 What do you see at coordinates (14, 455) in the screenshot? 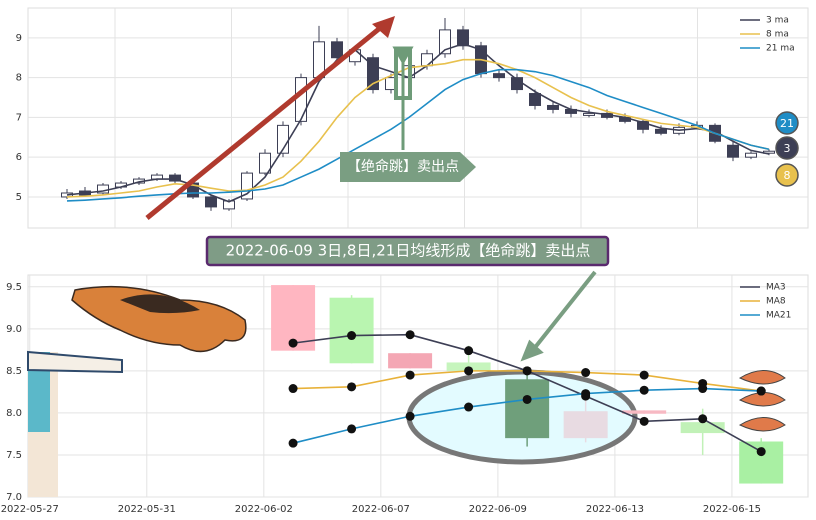
I see `y-tick-label: 7.5` at bounding box center [14, 455].